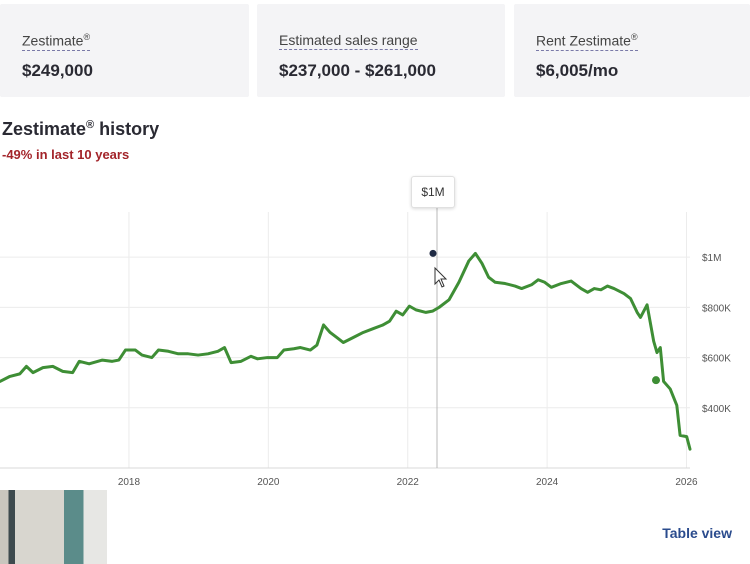  What do you see at coordinates (433, 253) in the screenshot?
I see `highlight-point` at bounding box center [433, 253].